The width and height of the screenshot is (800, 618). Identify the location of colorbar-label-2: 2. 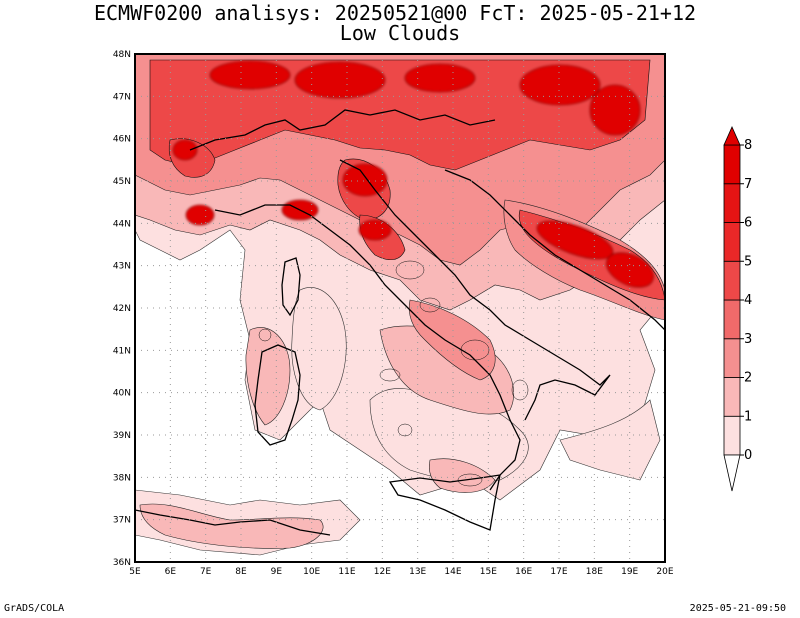
(748, 378).